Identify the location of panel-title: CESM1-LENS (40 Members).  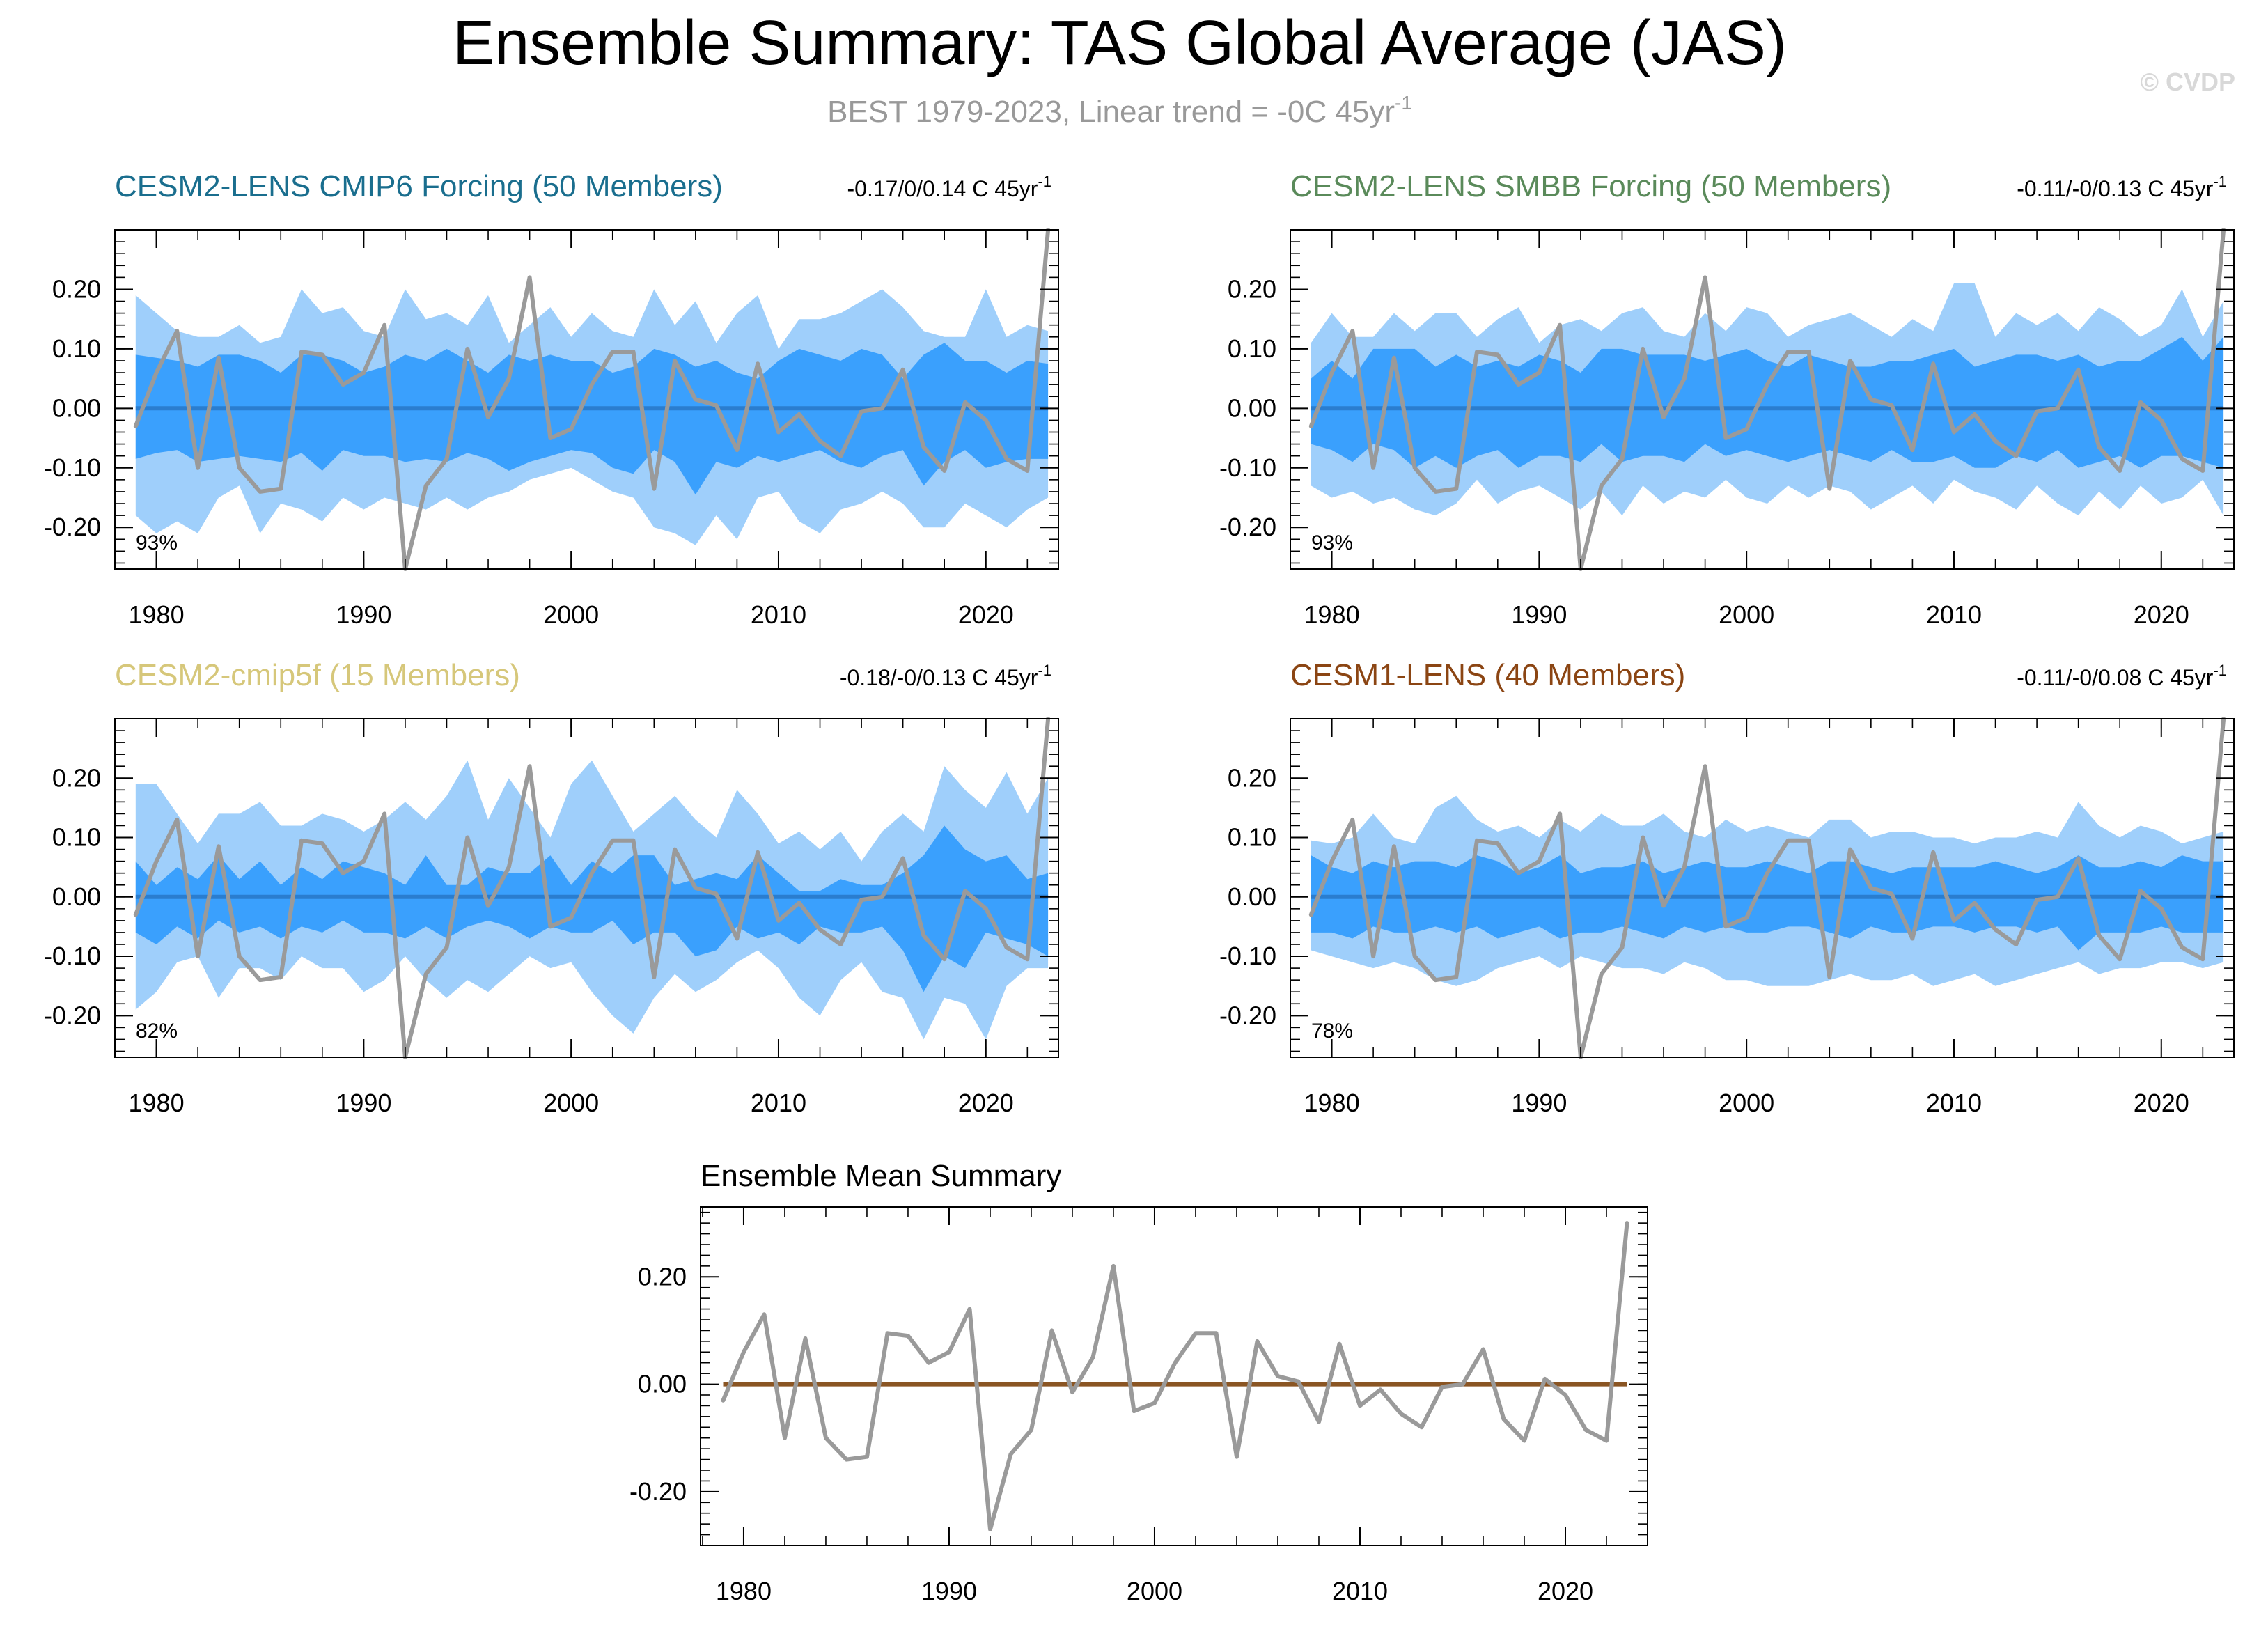
(1487, 675).